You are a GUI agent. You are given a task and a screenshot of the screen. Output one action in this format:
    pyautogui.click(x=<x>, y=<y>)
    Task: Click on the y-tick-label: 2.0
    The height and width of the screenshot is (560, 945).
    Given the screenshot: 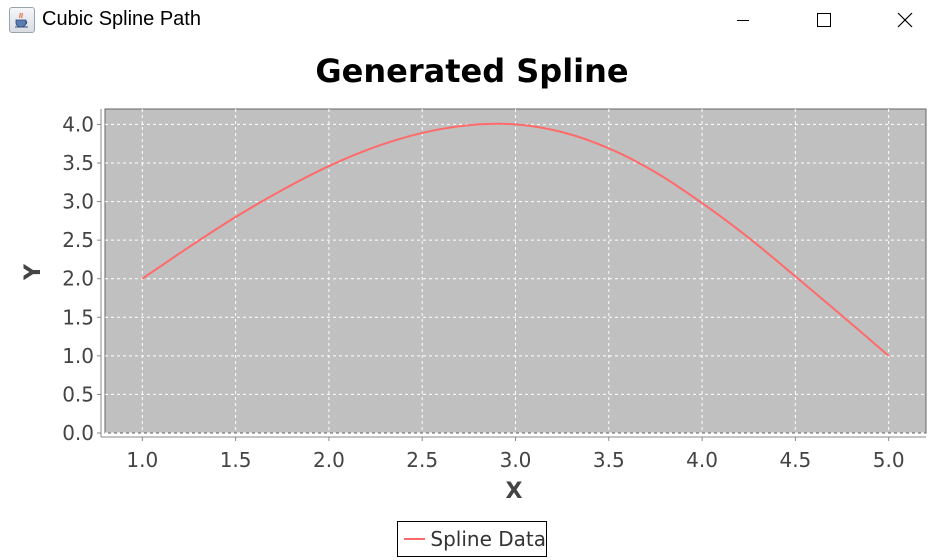 What is the action you would take?
    pyautogui.click(x=78, y=279)
    